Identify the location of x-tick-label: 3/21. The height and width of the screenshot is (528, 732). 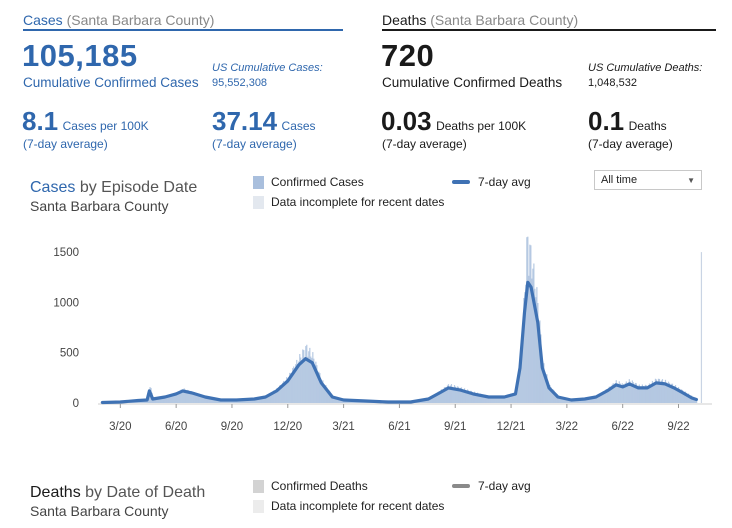
(343, 427).